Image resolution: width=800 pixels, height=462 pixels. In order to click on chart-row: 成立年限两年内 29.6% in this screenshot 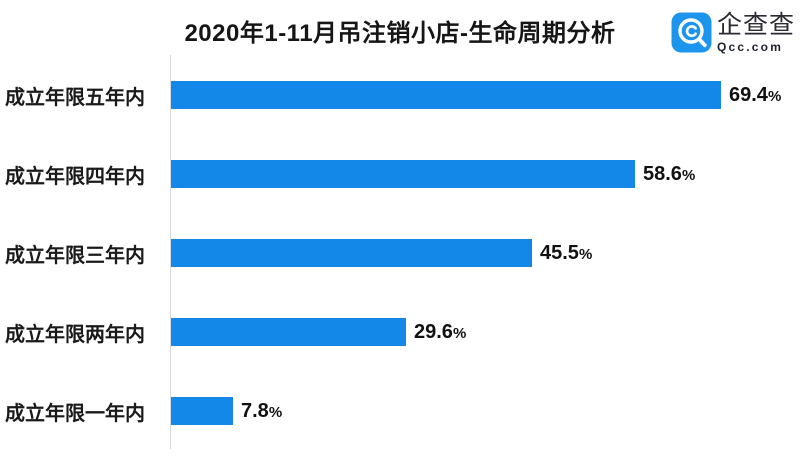, I will do `click(233, 332)`.